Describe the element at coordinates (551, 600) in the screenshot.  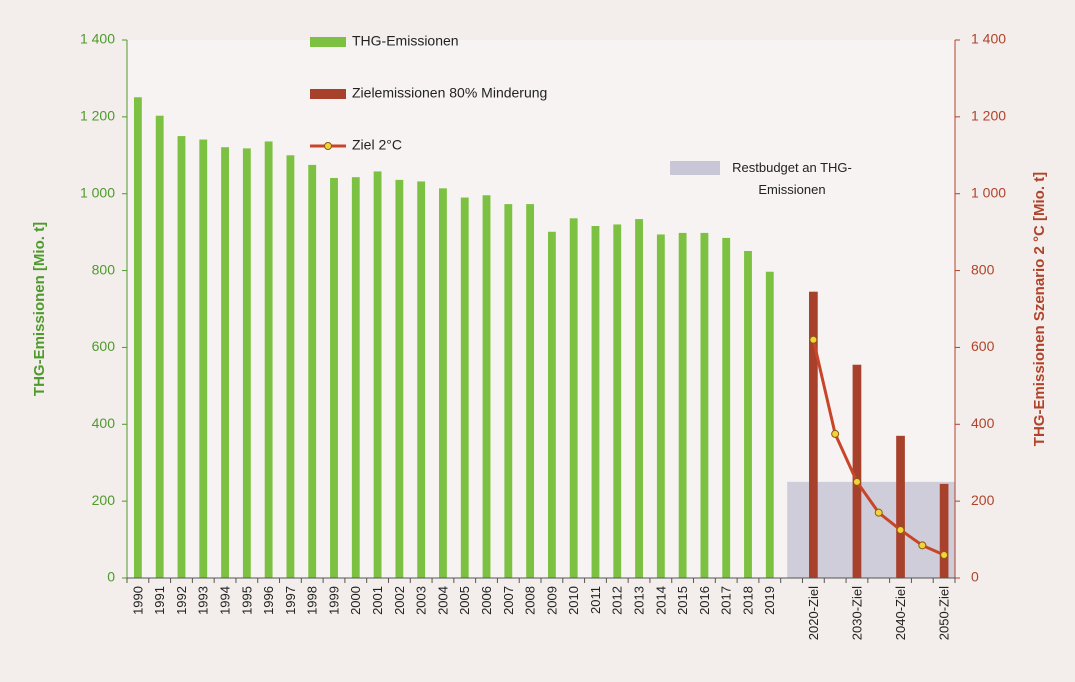
I see `x-tick-label: 2009` at that location.